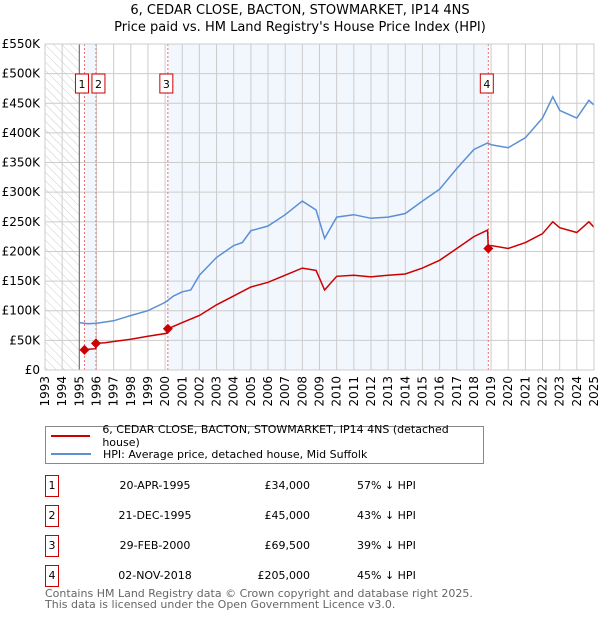 The height and width of the screenshot is (620, 600). Describe the element at coordinates (155, 545) in the screenshot. I see `sale-date: 29-FEB-2000` at that location.